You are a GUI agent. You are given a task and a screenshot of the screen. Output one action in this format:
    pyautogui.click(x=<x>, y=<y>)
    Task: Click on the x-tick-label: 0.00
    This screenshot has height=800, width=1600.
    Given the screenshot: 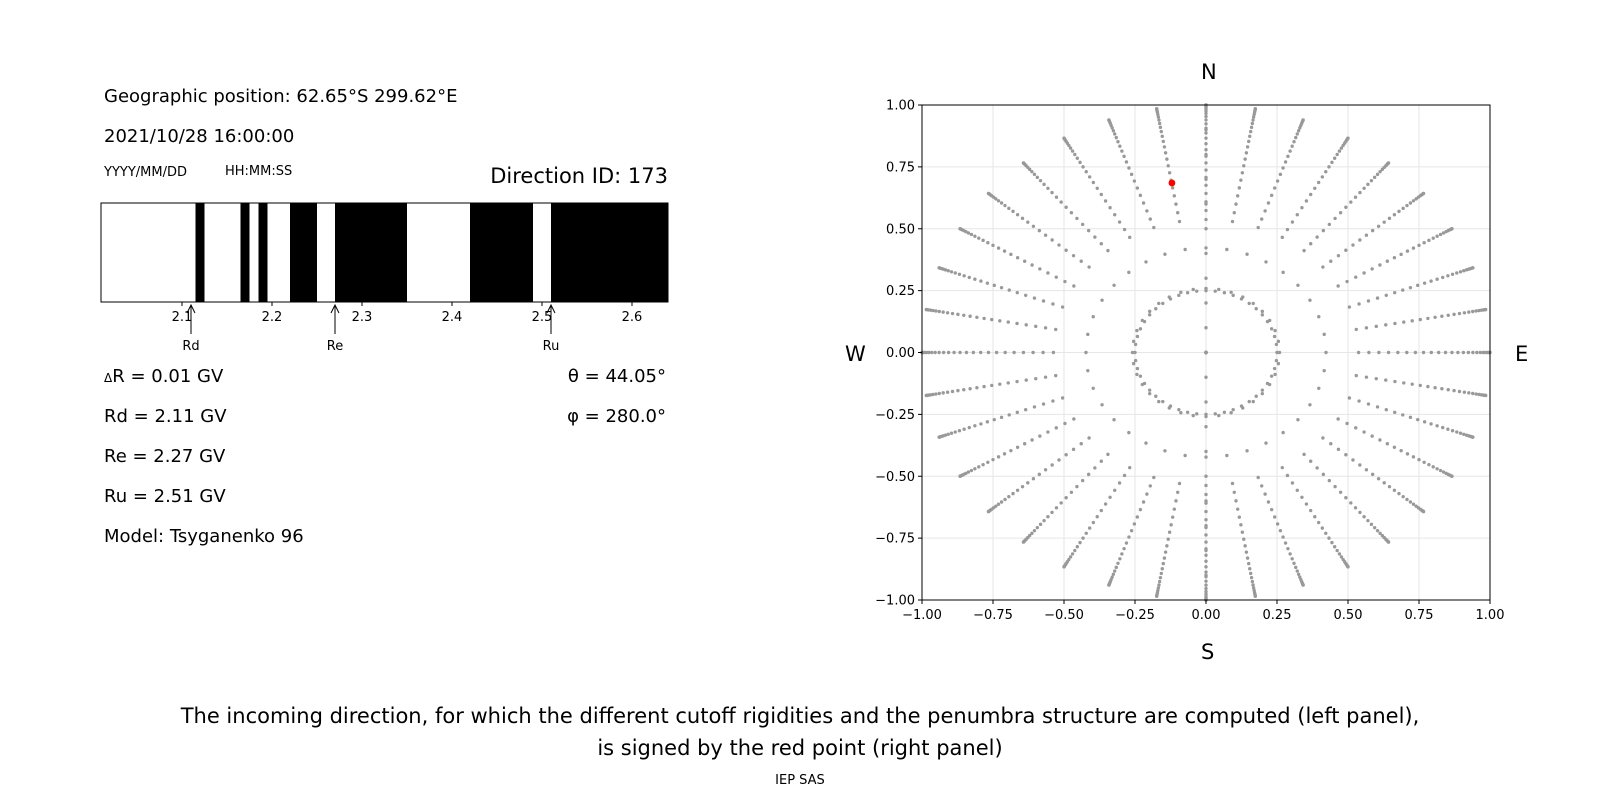 What is the action you would take?
    pyautogui.click(x=1206, y=615)
    